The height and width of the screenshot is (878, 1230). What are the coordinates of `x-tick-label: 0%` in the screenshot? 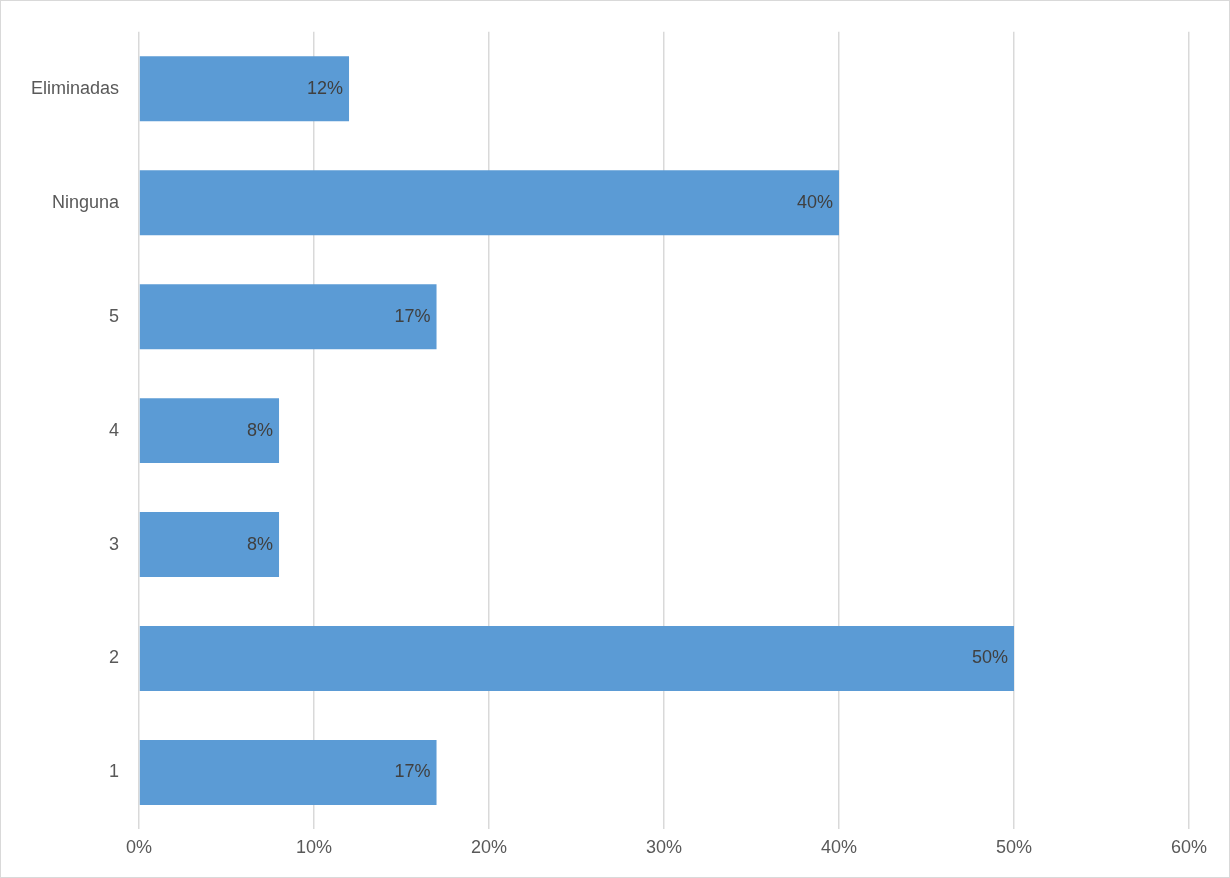 It's located at (139, 847).